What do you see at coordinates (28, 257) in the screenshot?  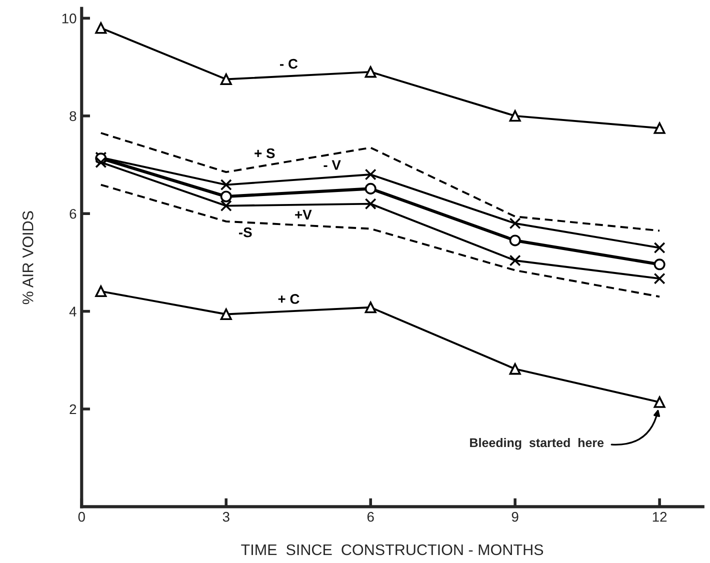 I see `y-axis-title: % AIR VOIDS` at bounding box center [28, 257].